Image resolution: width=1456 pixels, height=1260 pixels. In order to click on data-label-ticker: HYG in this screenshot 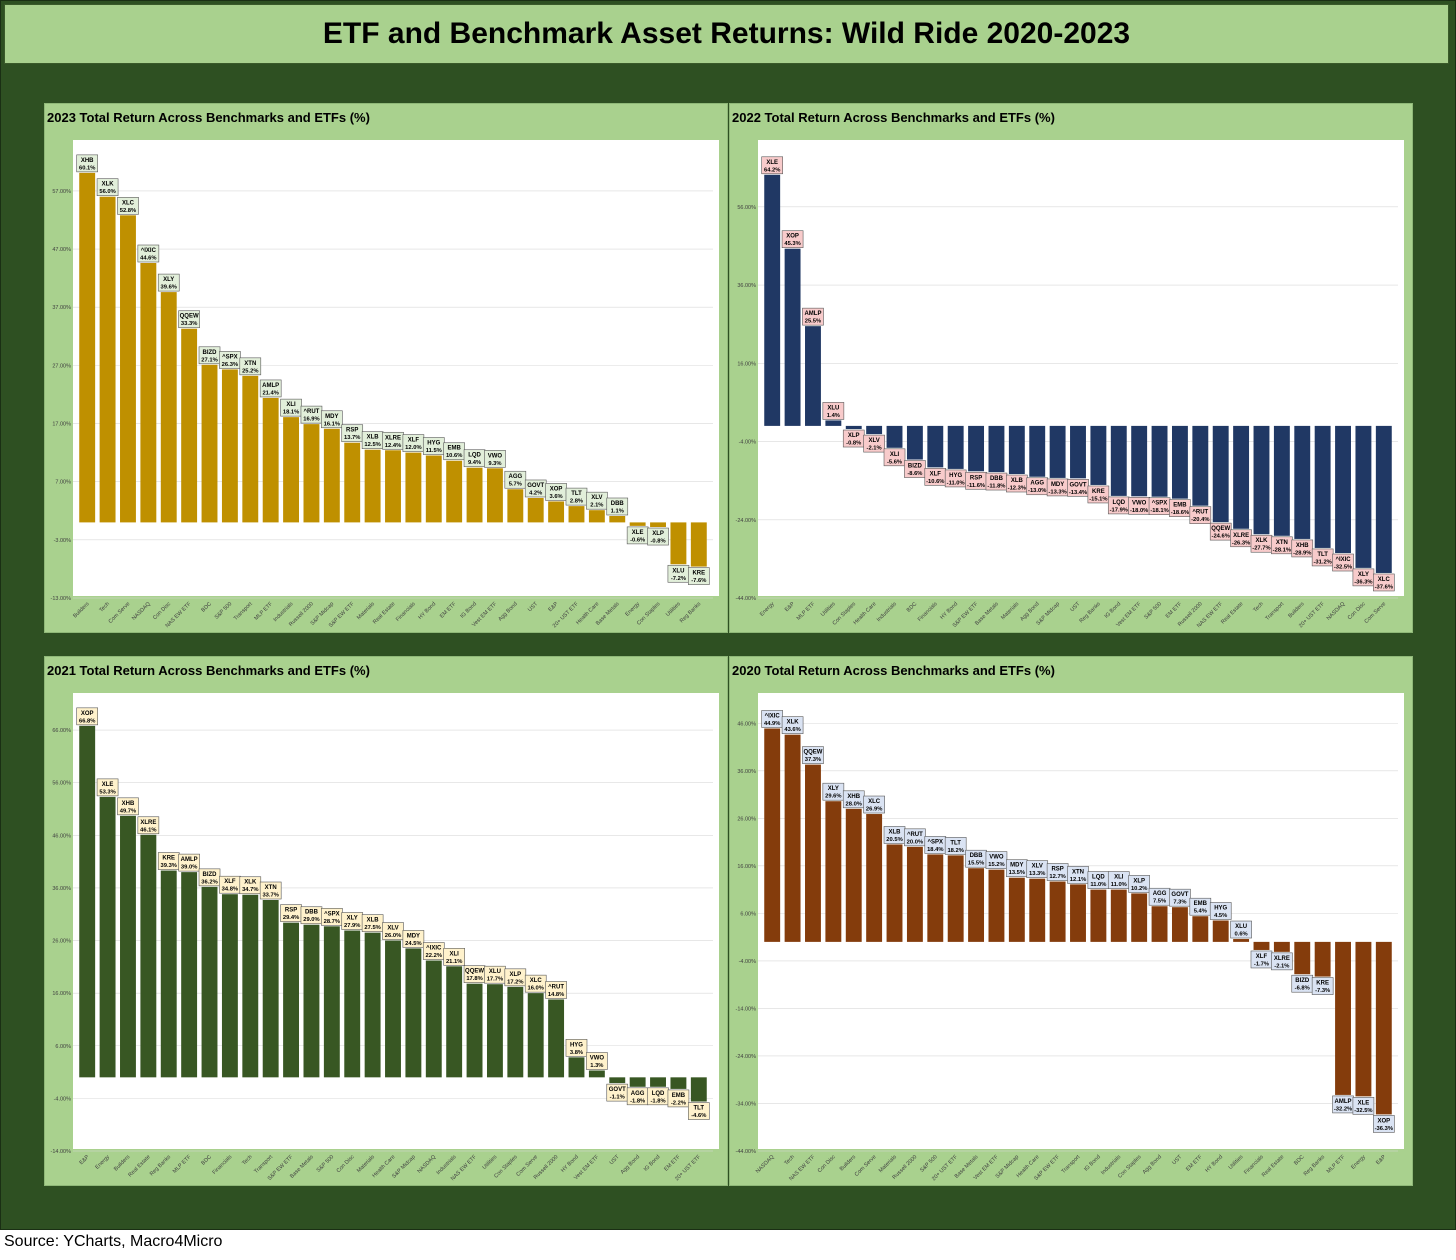, I will do `click(955, 476)`.